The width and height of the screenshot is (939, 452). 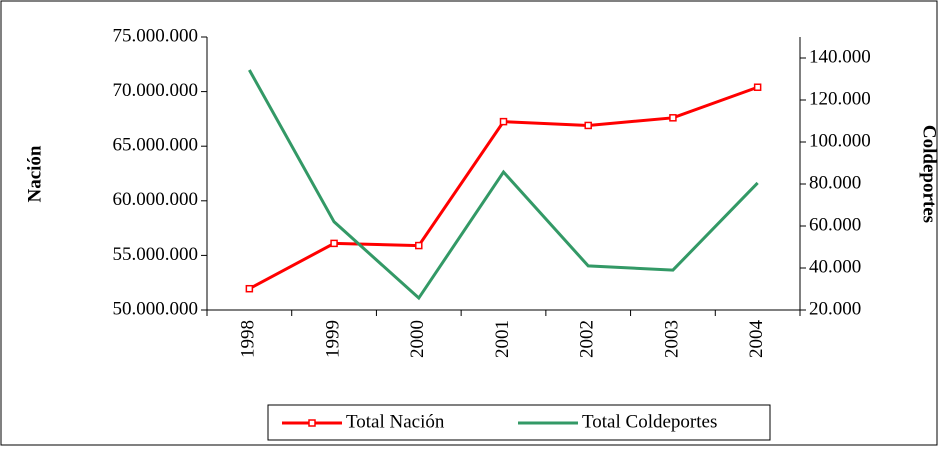 What do you see at coordinates (835, 308) in the screenshot?
I see `y2-tick-label: 20.000` at bounding box center [835, 308].